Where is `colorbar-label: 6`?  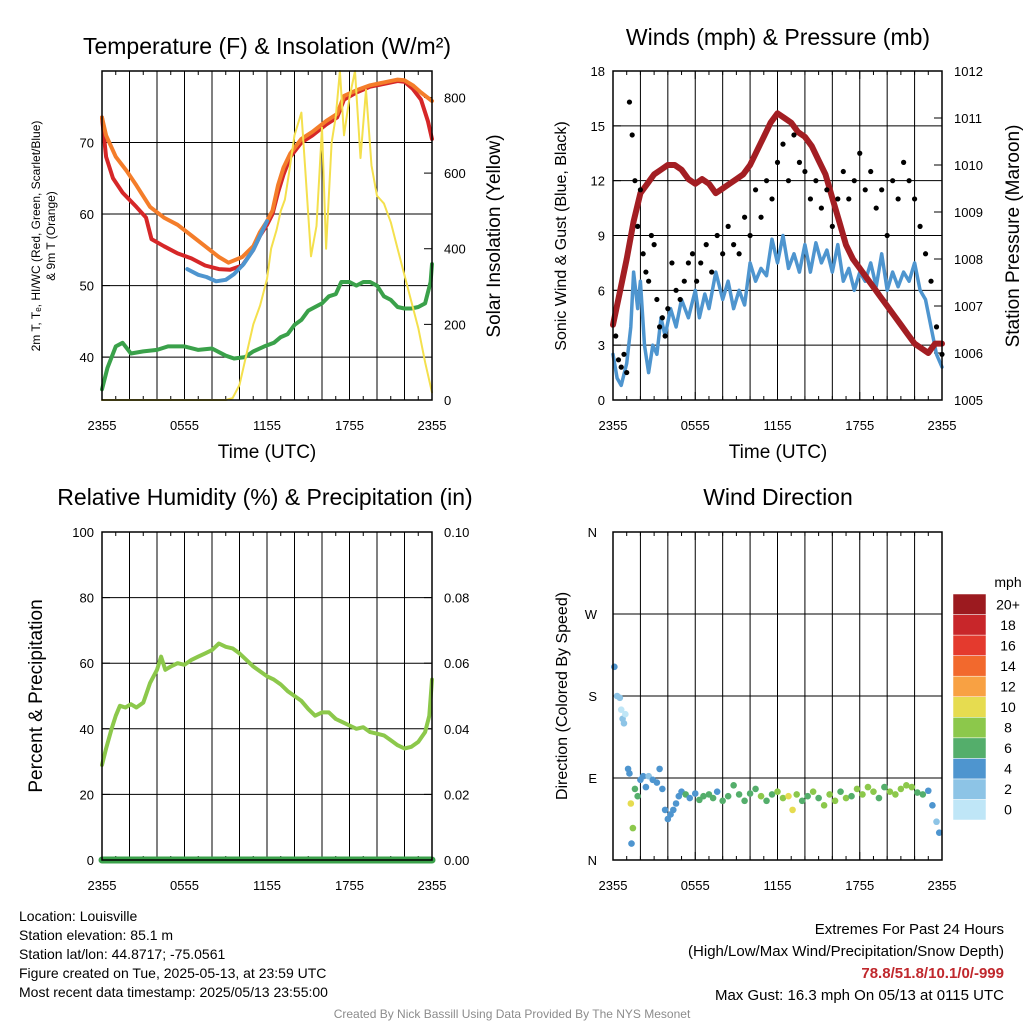
colorbar-label: 6 is located at coordinates (1008, 748).